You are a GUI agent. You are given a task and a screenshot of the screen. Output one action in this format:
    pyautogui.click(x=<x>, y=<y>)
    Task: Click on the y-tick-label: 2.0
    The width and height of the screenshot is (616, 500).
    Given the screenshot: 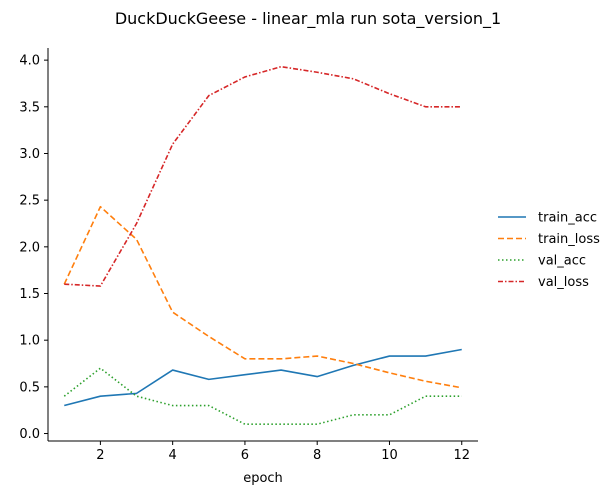 What is the action you would take?
    pyautogui.click(x=29, y=247)
    